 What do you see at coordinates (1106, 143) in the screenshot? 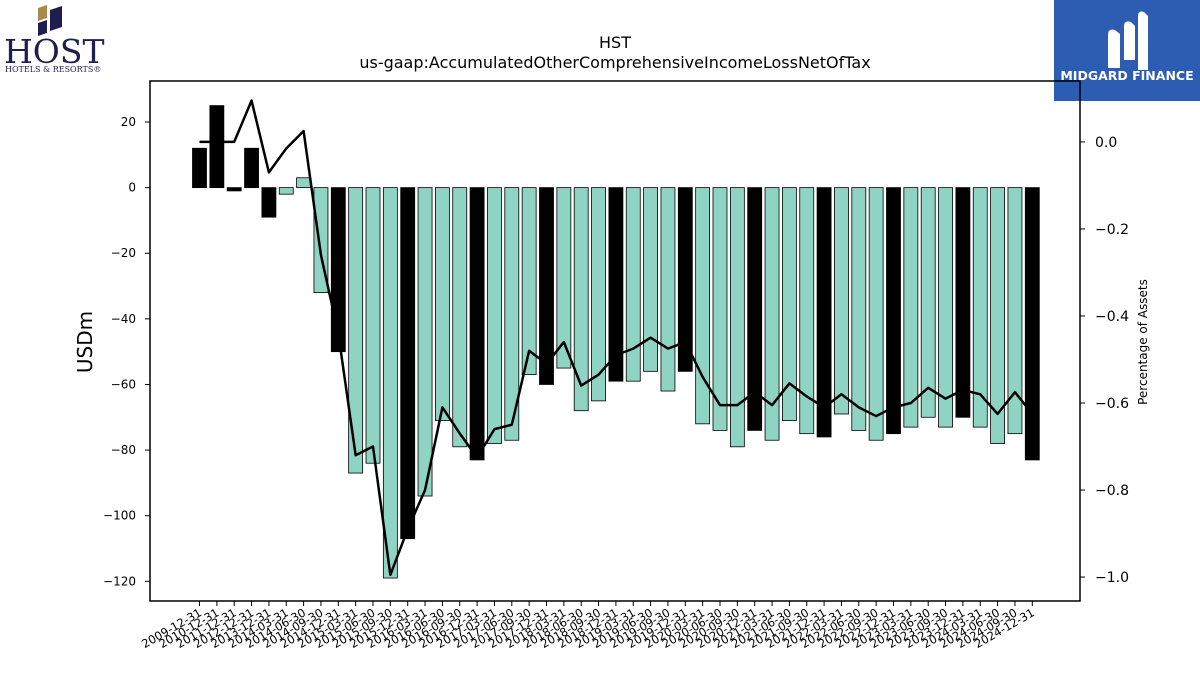
I see `y2-tick-label: 0.0` at bounding box center [1106, 143].